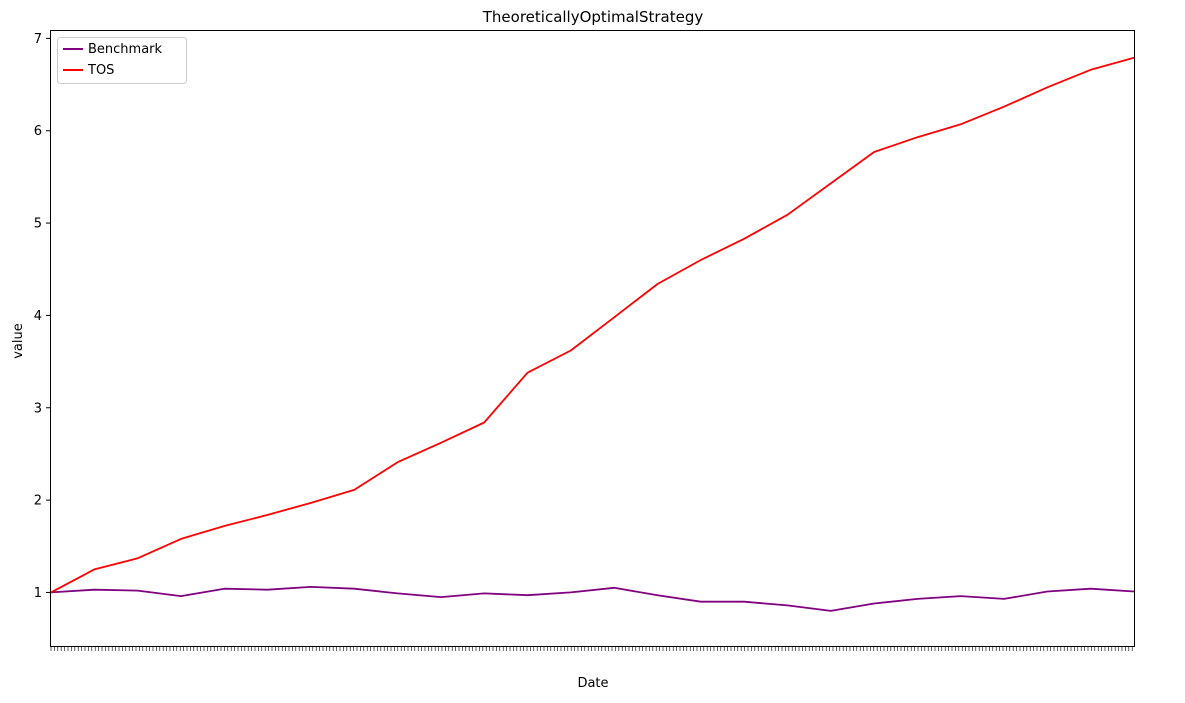 This screenshot has height=703, width=1185. Describe the element at coordinates (593, 17) in the screenshot. I see `chart-title: TheoreticallyOptimalStrategy` at that location.